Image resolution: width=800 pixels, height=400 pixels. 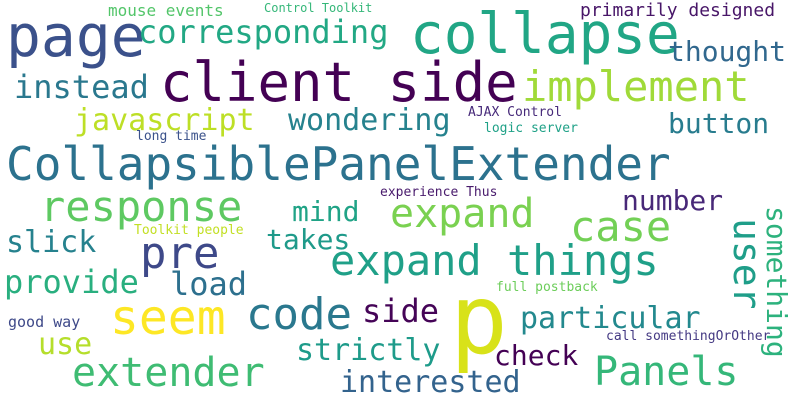 I want to click on word-p: p, so click(x=479, y=320).